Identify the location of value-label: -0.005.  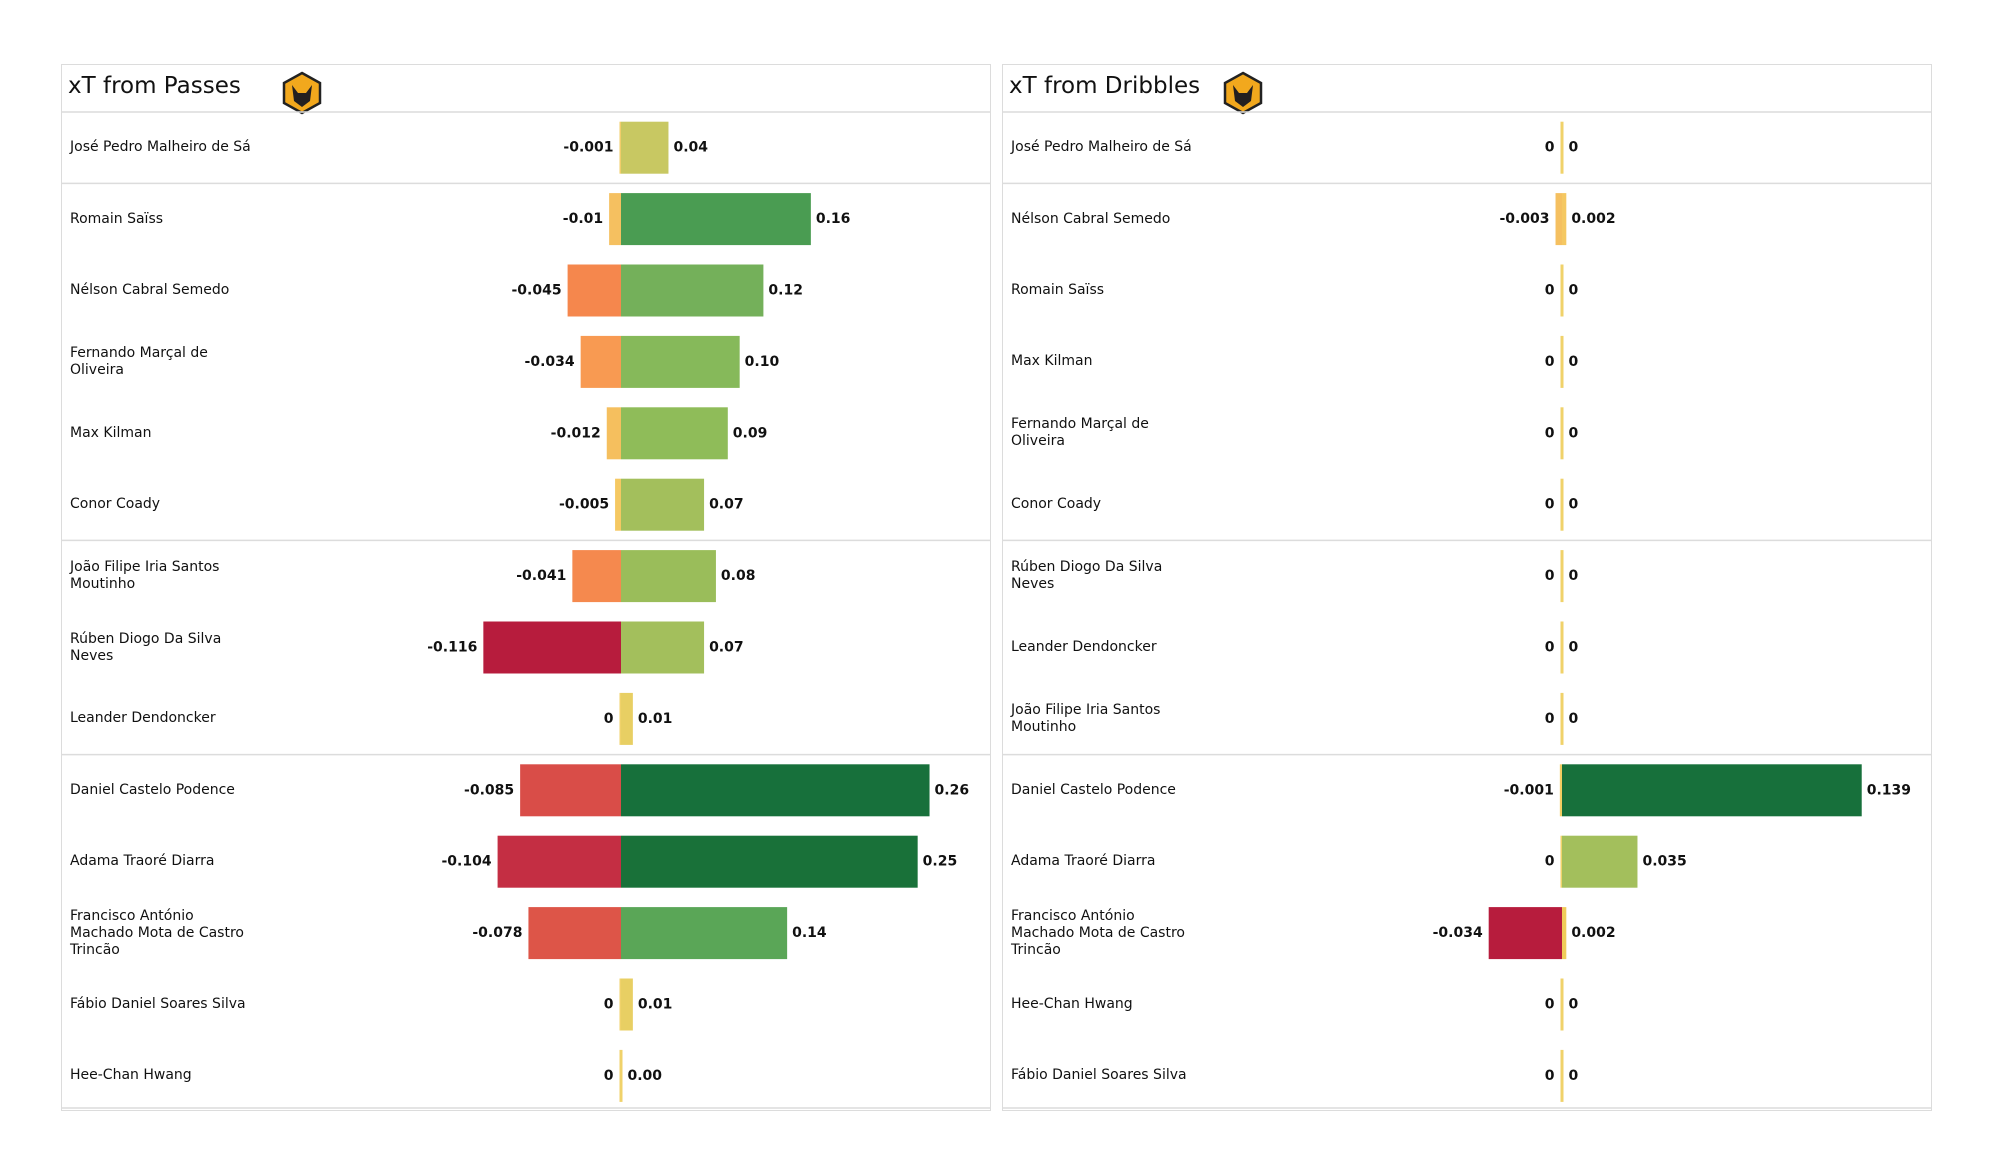
(584, 505).